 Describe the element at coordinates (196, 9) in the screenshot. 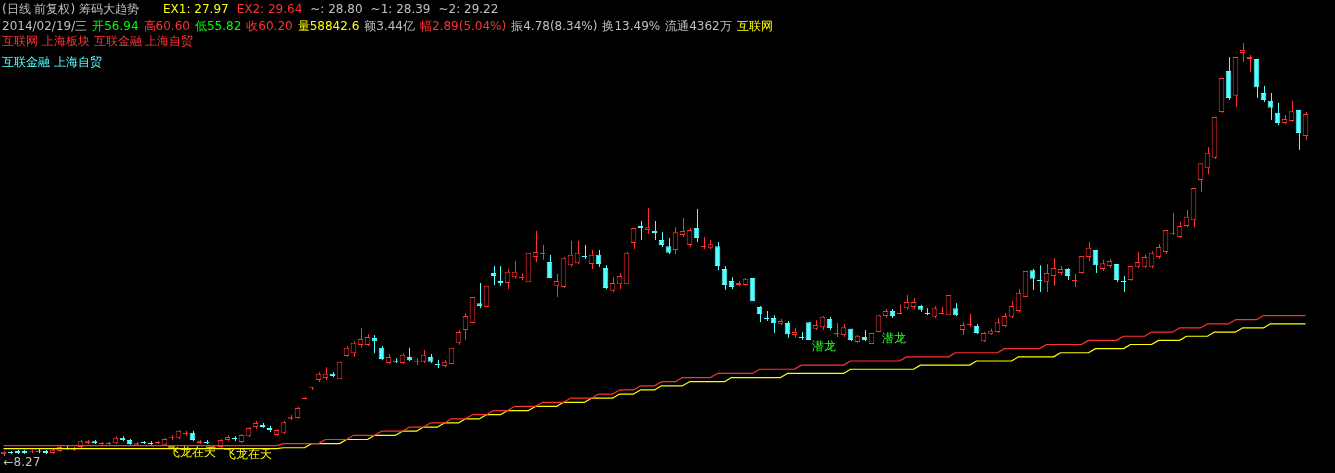

I see `text: EX1: 27.97` at that location.